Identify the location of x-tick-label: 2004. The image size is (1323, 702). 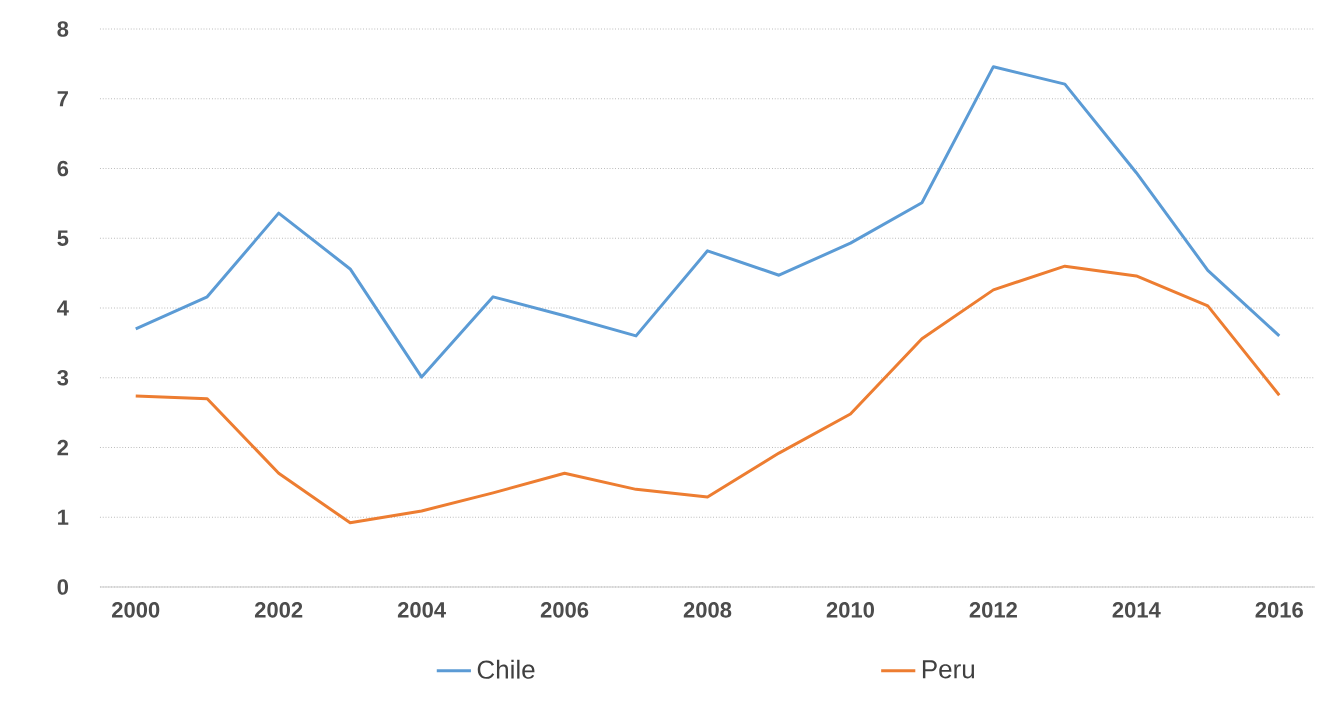
(421, 610).